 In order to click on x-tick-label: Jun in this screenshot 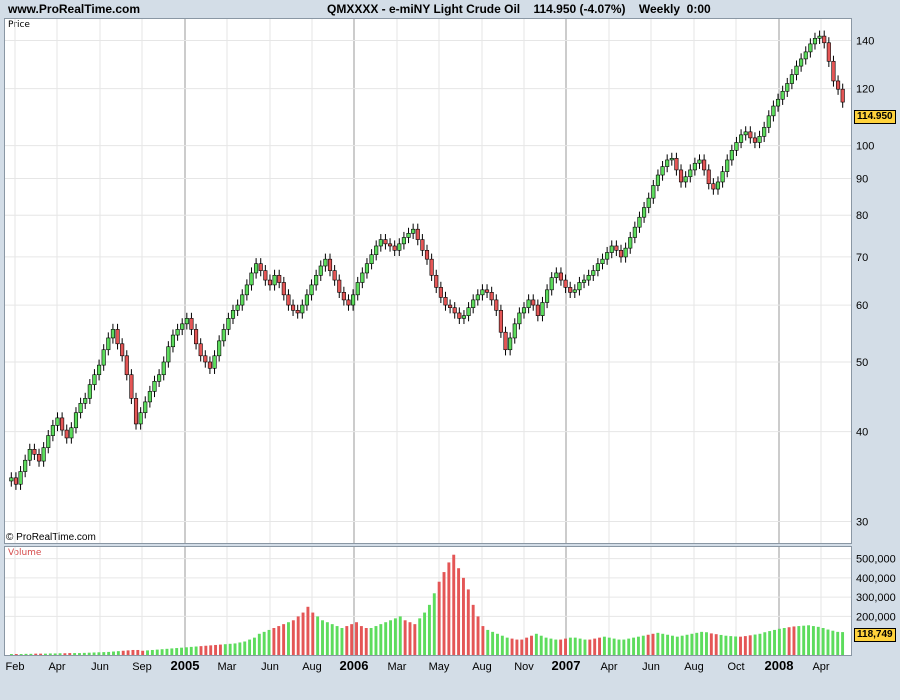, I will do `click(100, 667)`.